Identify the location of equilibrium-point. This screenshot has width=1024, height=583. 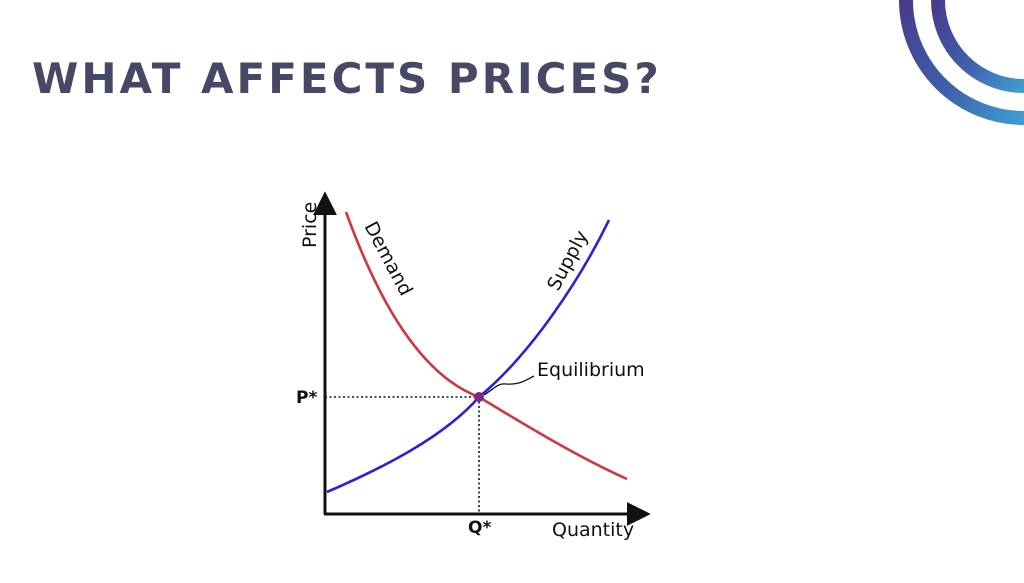
(479, 397).